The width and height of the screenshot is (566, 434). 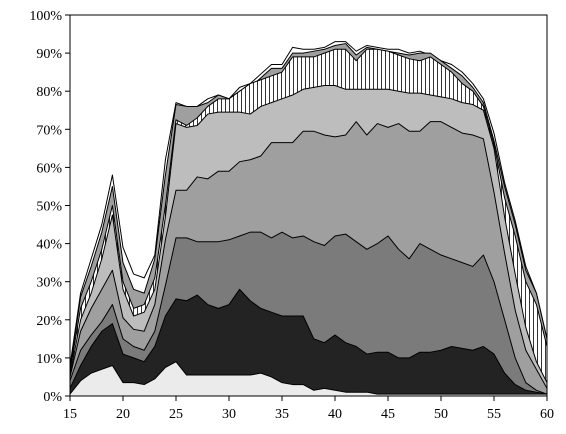 What do you see at coordinates (49, 92) in the screenshot?
I see `y-tick-label: 80%` at bounding box center [49, 92].